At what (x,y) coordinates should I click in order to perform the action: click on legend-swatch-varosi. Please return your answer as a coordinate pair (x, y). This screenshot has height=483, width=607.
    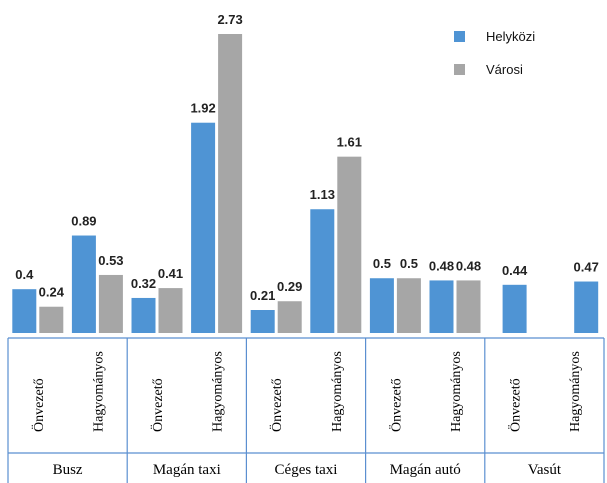
    Looking at the image, I should click on (459, 69).